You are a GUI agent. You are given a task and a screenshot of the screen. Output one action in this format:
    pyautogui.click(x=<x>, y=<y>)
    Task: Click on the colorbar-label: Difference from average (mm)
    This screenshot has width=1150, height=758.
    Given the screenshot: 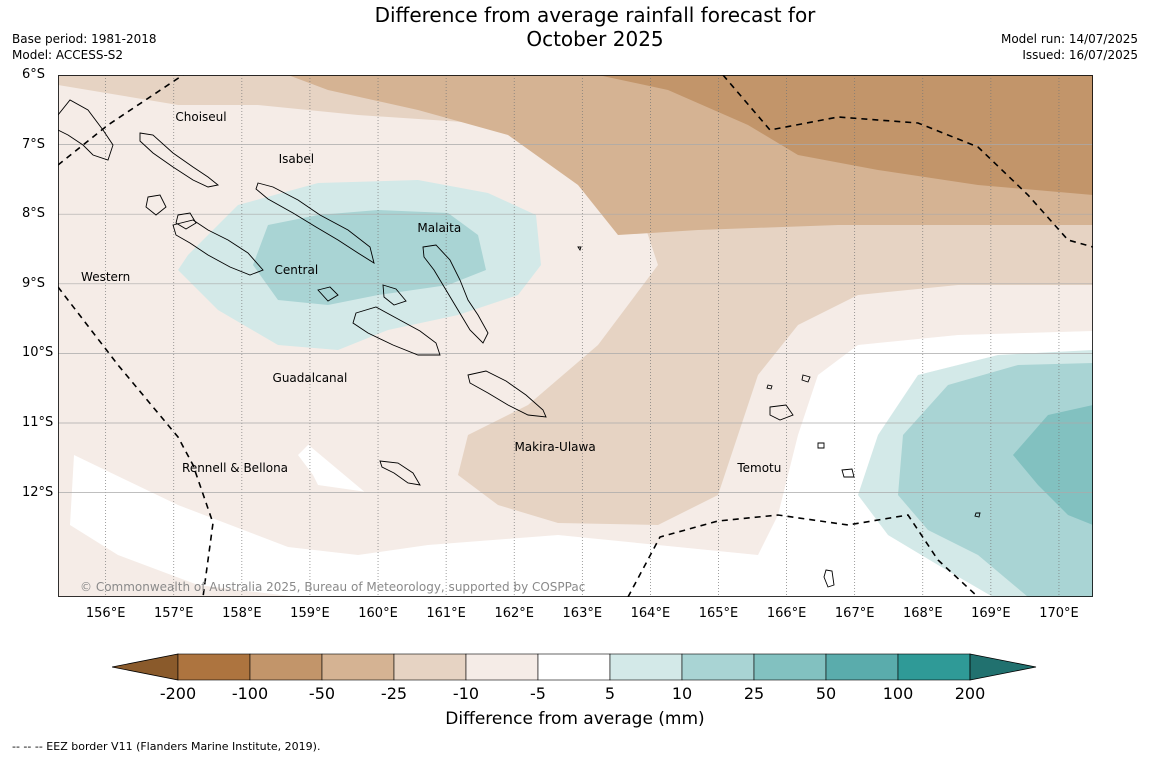 What is the action you would take?
    pyautogui.click(x=575, y=719)
    